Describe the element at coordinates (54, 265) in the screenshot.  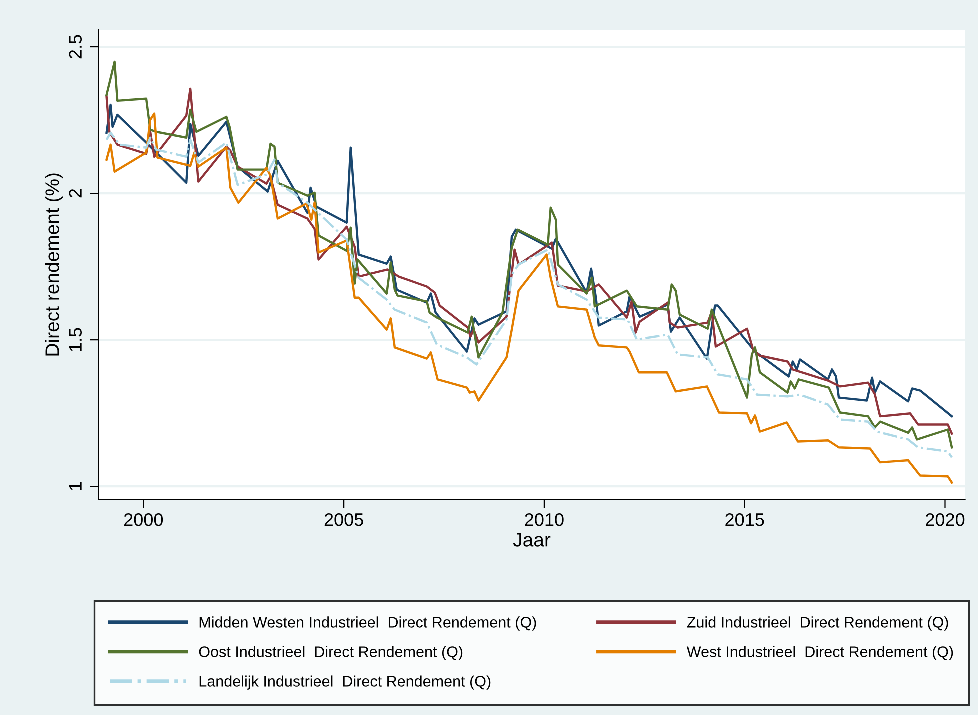
I see `y-axis-title: Direct rendement (%)` at that location.